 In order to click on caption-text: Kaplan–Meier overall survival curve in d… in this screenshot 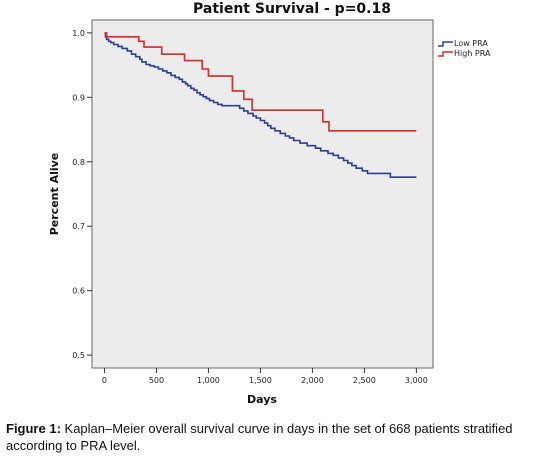, I will do `click(259, 437)`.